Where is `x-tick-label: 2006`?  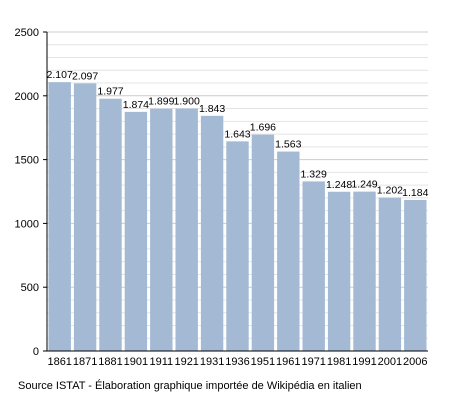
x-tick-label: 2006 is located at coordinates (415, 362).